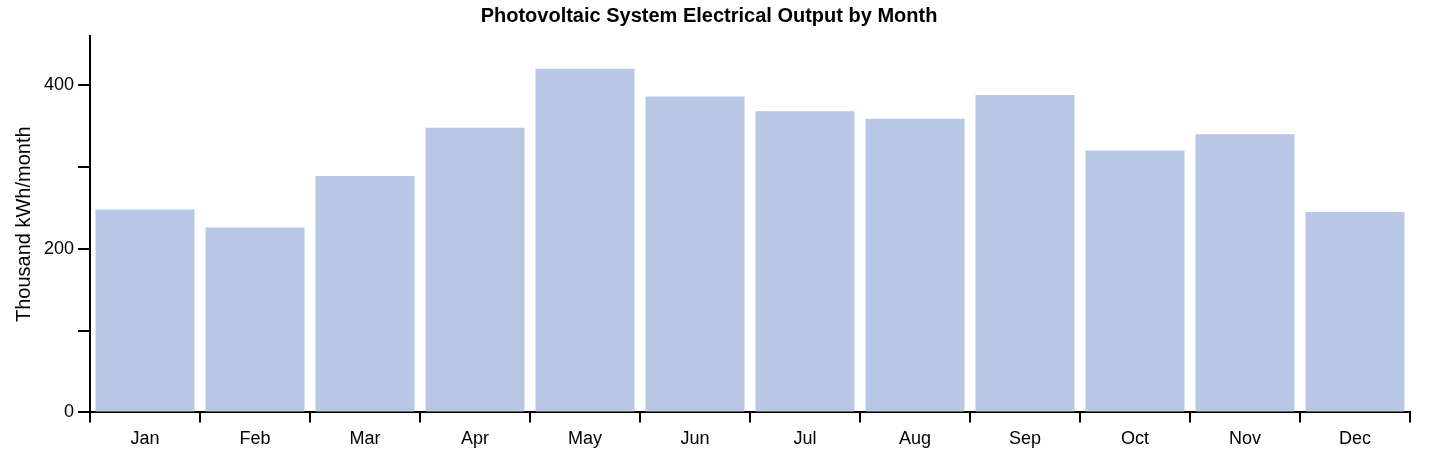  I want to click on y-axis-title: Thousand kWh/month, so click(22, 224).